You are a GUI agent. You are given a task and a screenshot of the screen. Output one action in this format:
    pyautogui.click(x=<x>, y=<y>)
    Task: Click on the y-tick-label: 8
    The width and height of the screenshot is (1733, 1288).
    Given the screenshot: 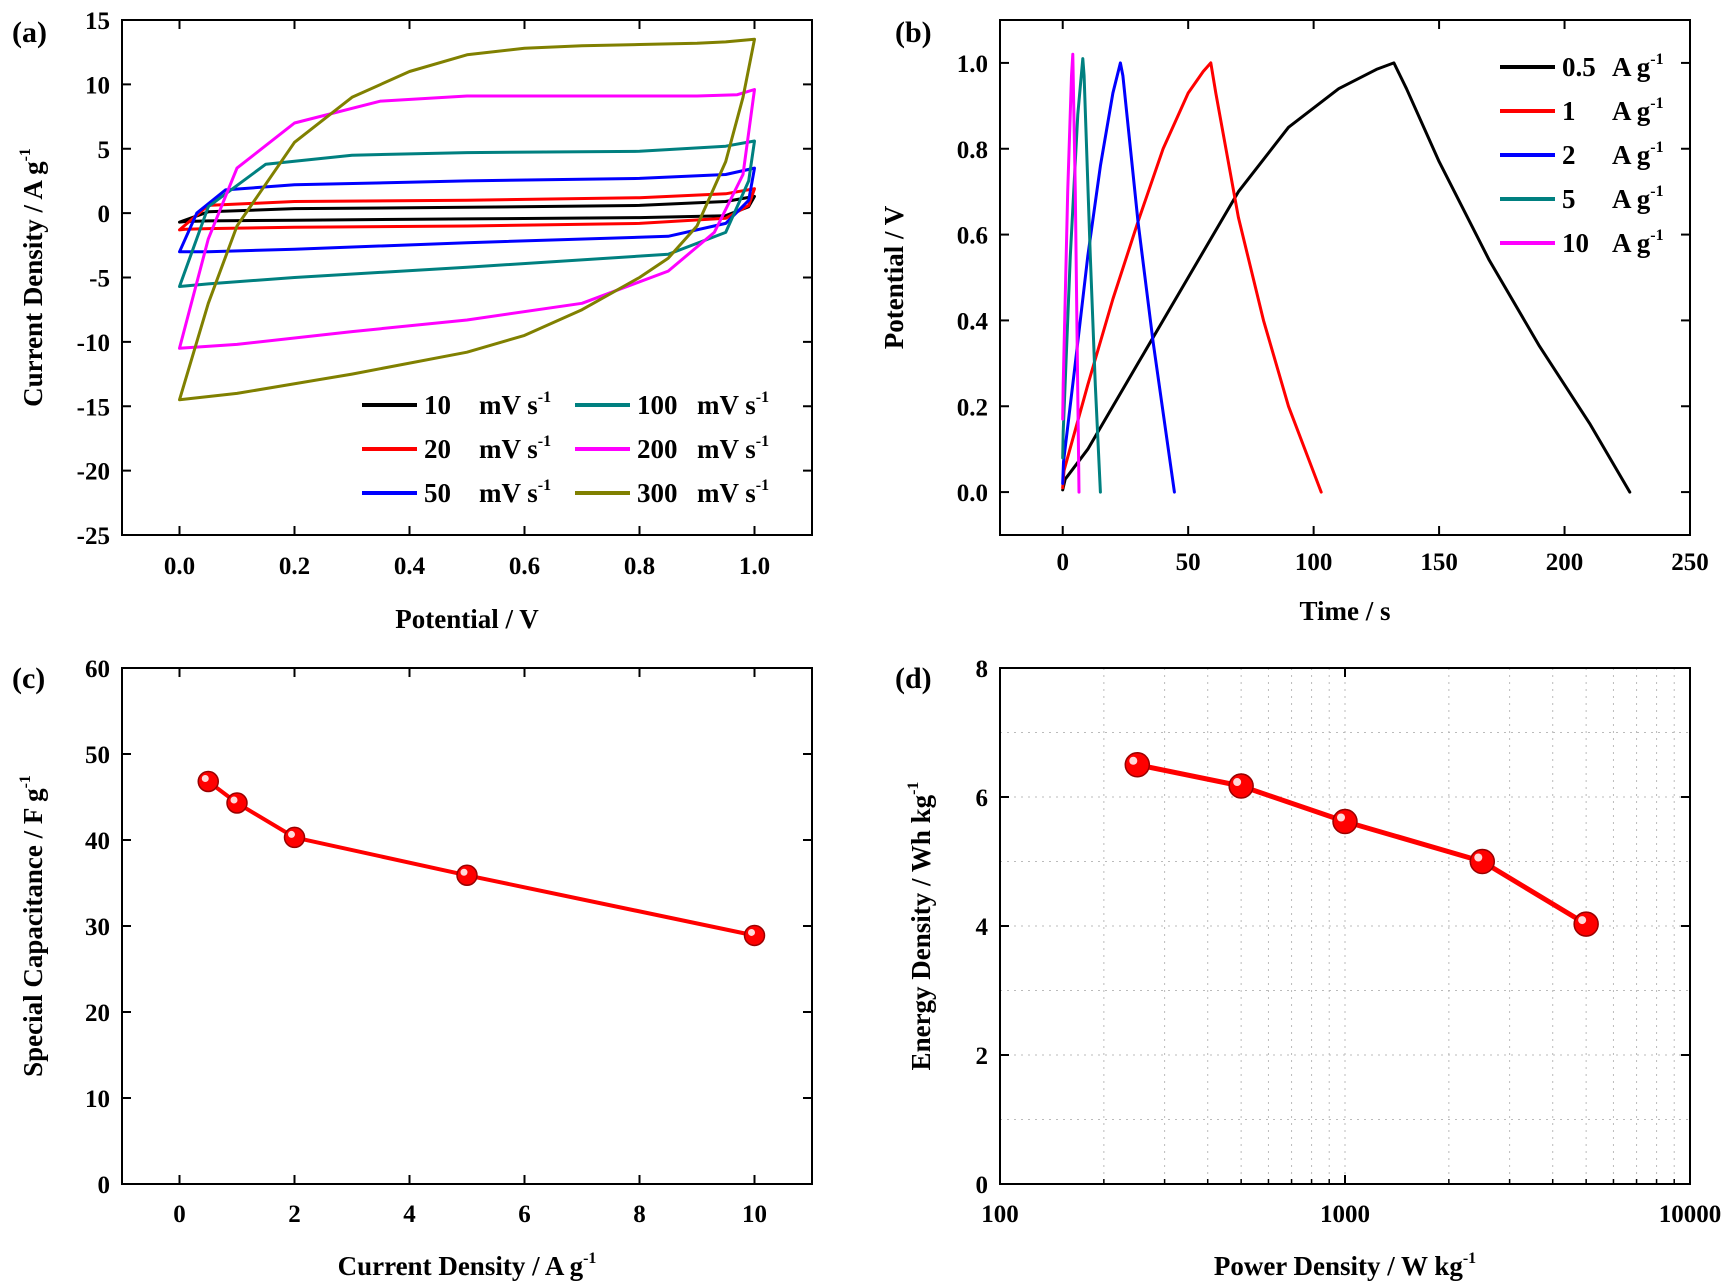 What is the action you would take?
    pyautogui.click(x=982, y=669)
    